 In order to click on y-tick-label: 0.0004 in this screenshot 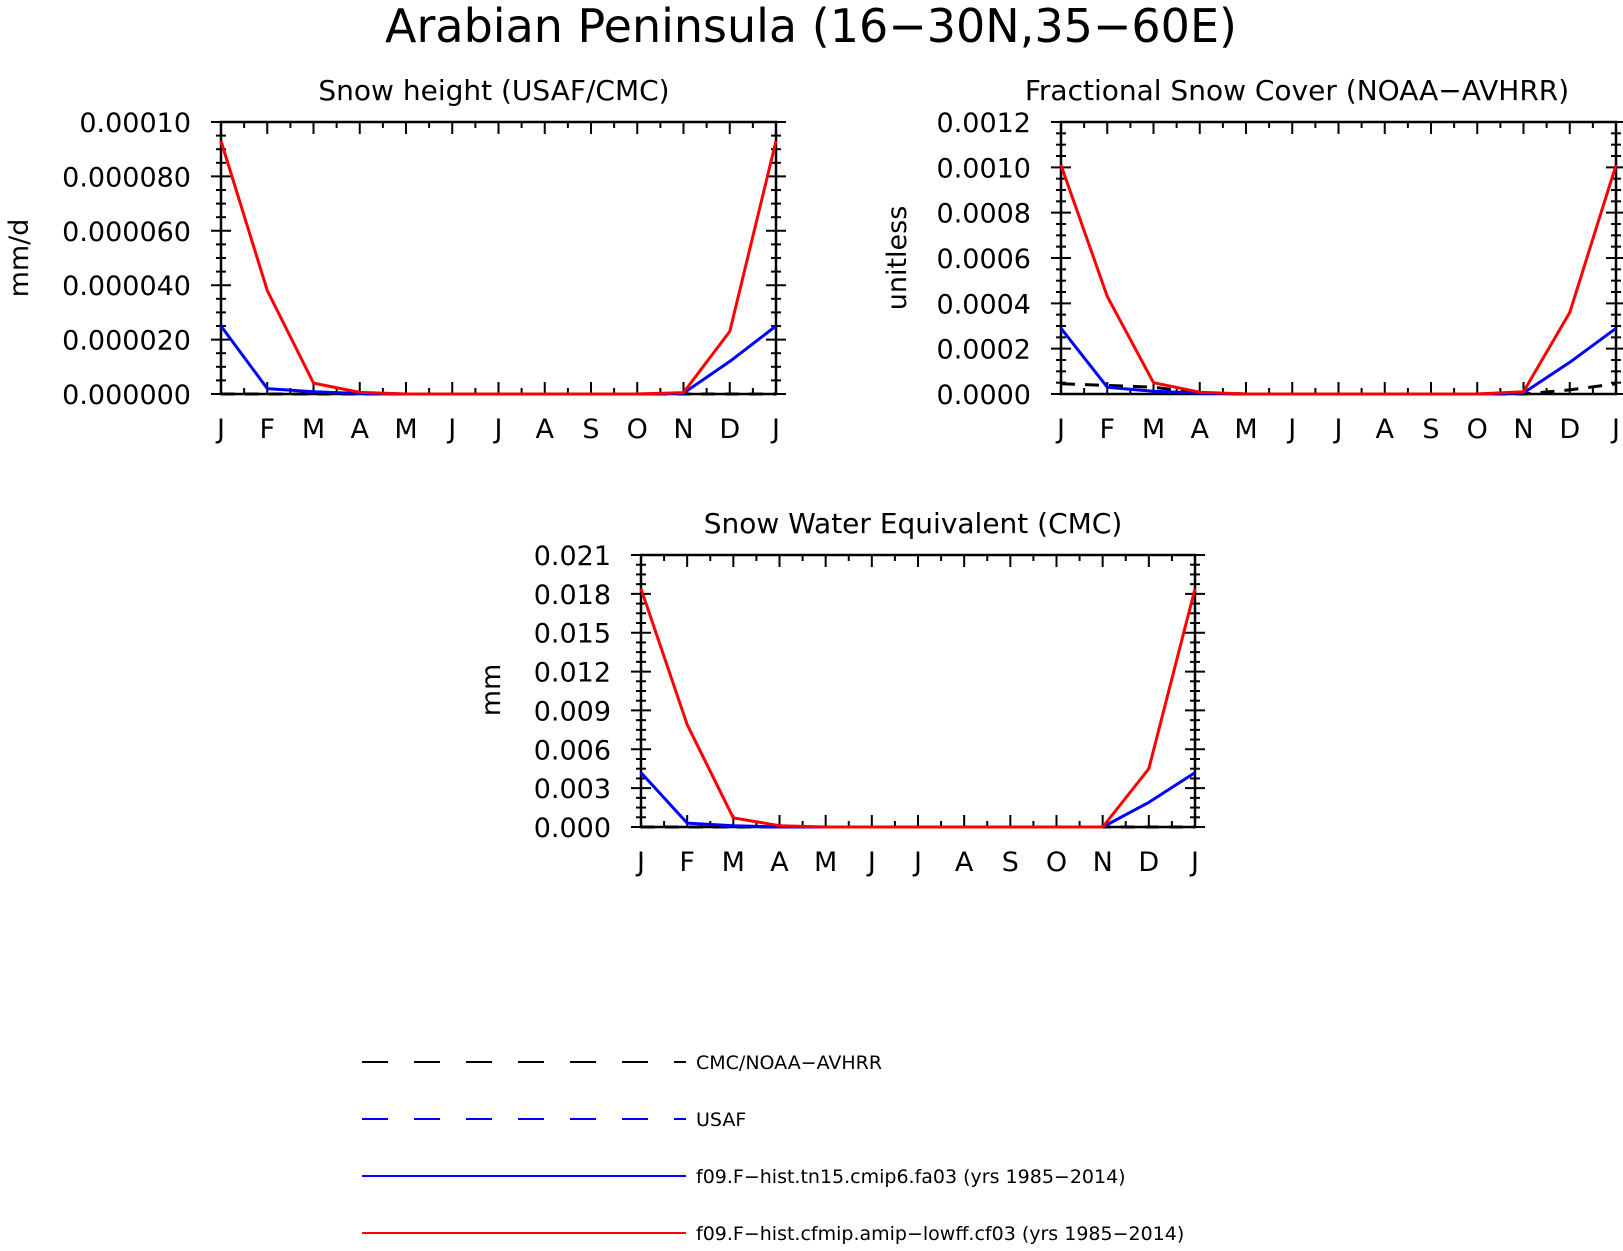, I will do `click(984, 304)`.